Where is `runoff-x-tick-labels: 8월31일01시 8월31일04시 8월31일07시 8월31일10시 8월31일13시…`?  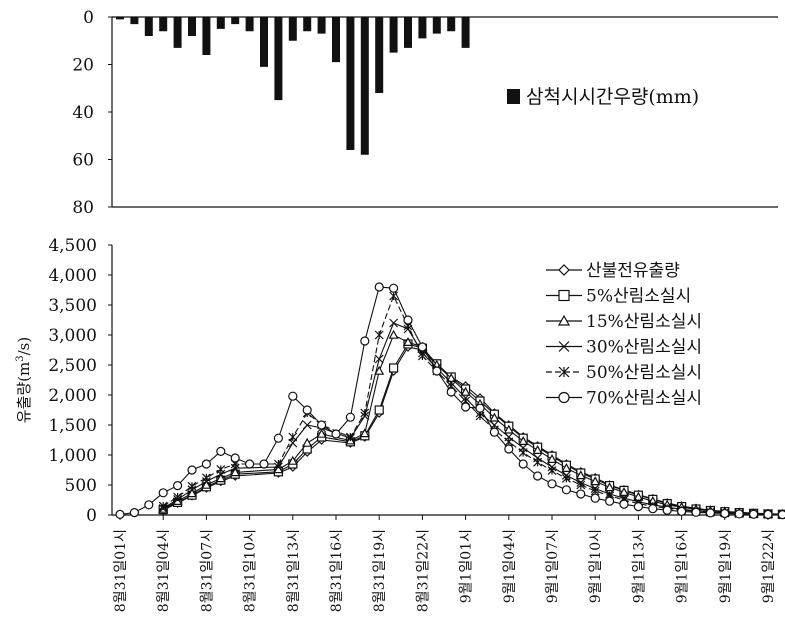
runoff-x-tick-labels: 8월31일01시 8월31일04시 8월31일07시 8월31일10시 8월31일13시… is located at coordinates (445, 570).